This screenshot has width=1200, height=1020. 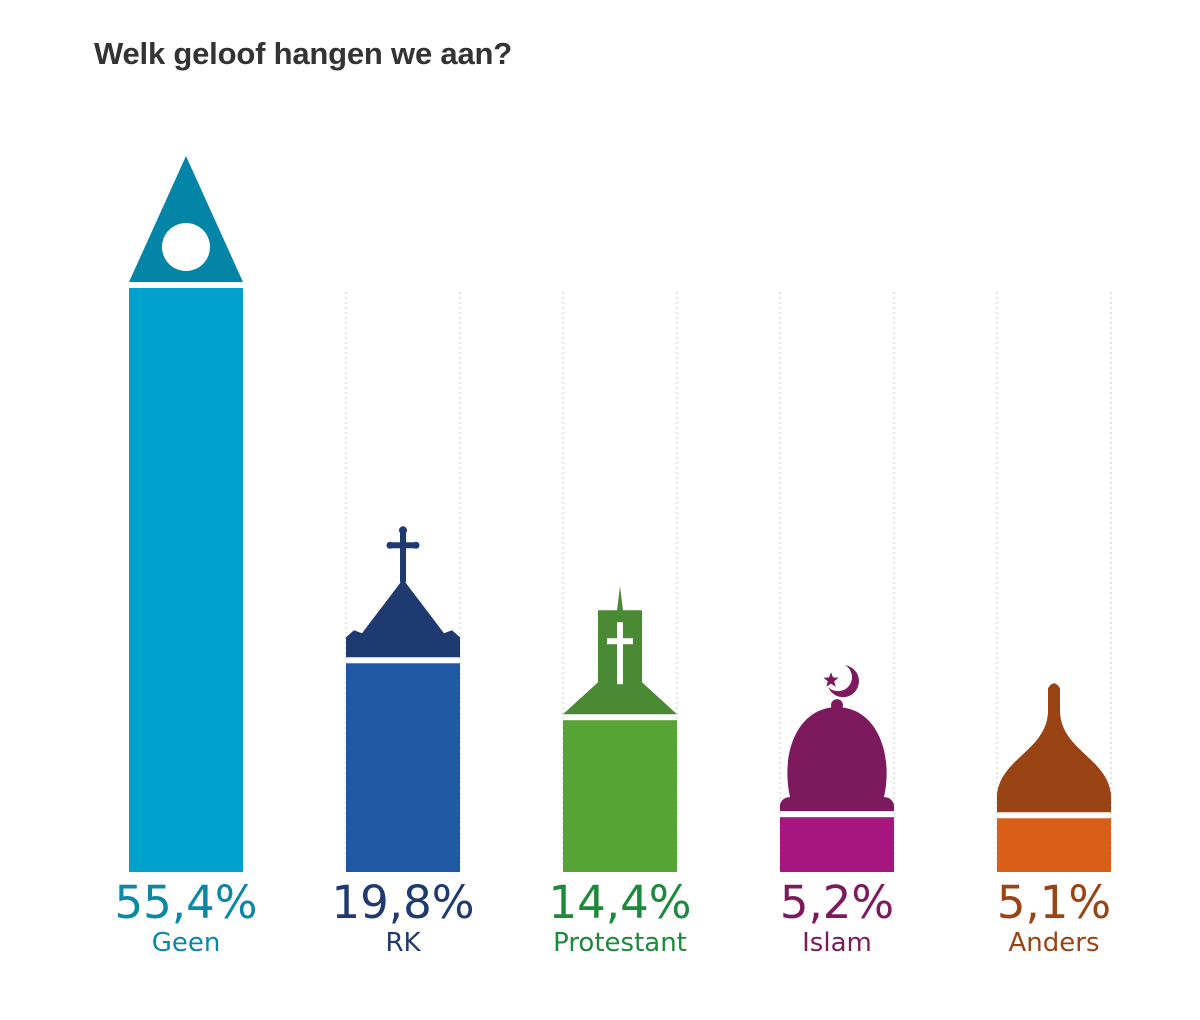 I want to click on category-label: RK, so click(x=403, y=943).